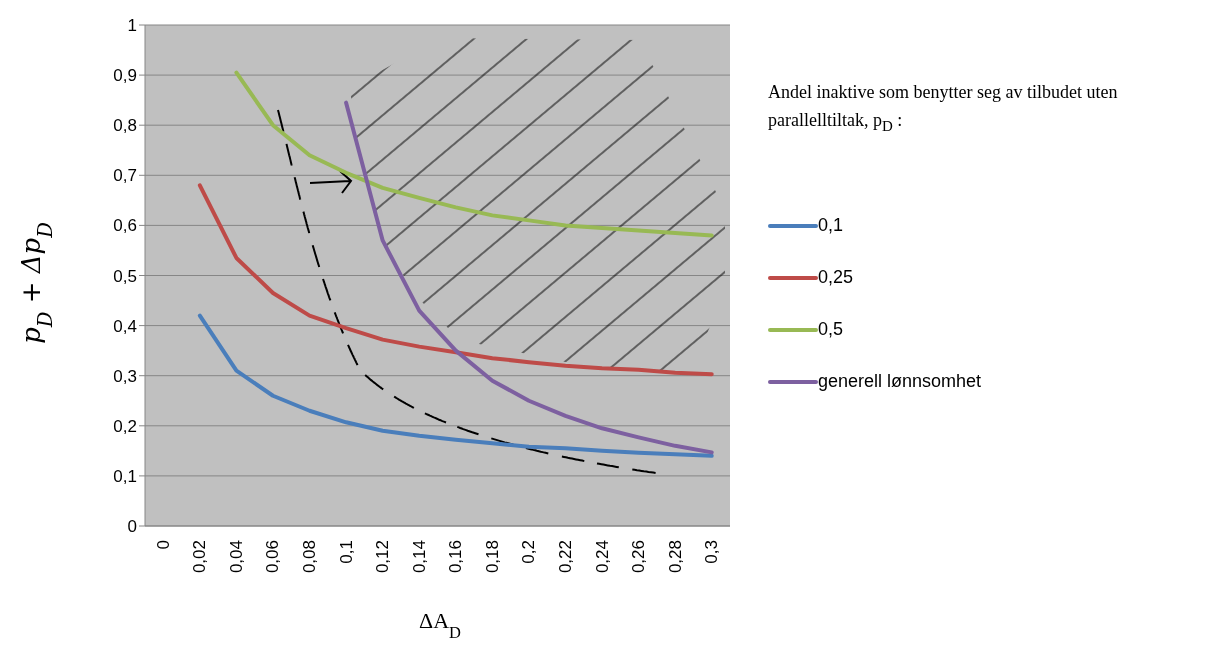  I want to click on x-tick-label: 0,22, so click(565, 557).